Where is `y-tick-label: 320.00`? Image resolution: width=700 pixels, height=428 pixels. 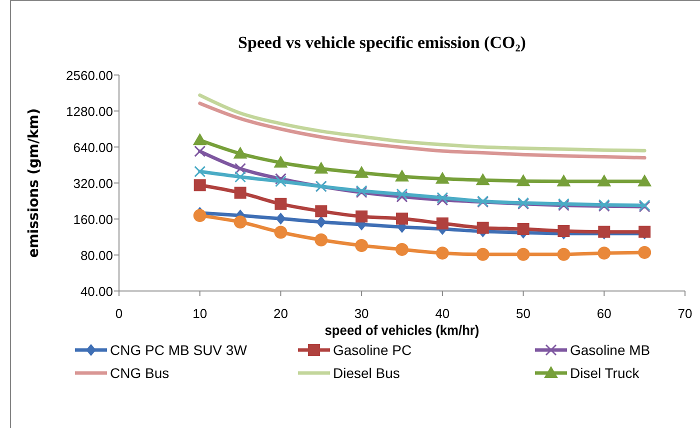
y-tick-label: 320.00 is located at coordinates (93, 183).